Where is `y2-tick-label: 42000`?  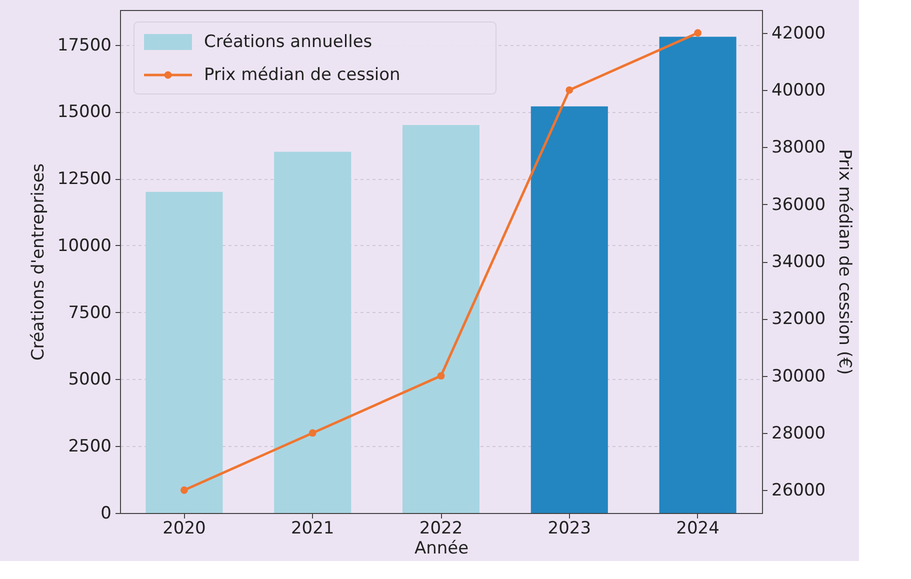
y2-tick-label: 42000 is located at coordinates (799, 33).